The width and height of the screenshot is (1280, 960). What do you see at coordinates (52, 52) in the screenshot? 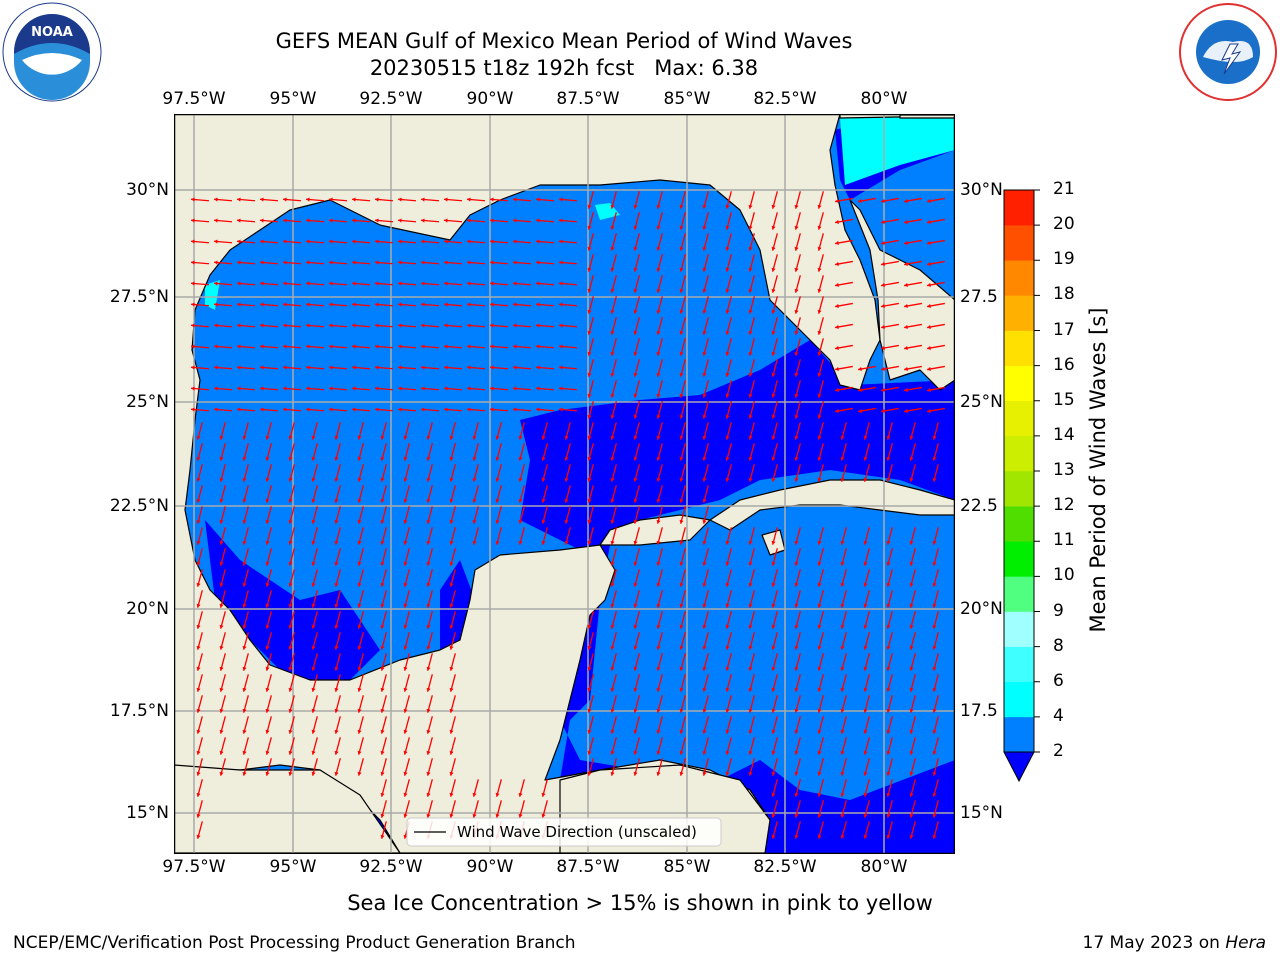
I see `noaa-logo: NOAA` at bounding box center [52, 52].